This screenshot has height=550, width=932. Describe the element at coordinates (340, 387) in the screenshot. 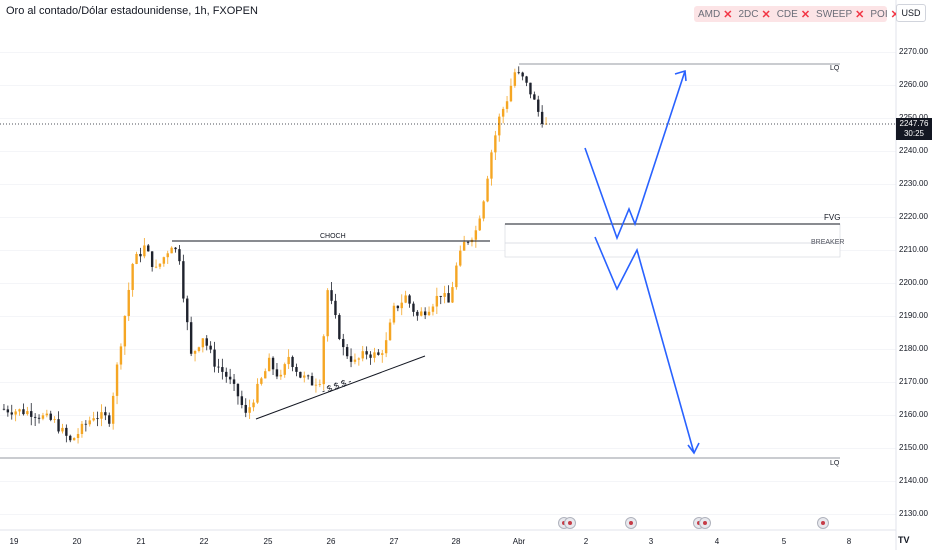

I see `liquidity-trendline` at that location.